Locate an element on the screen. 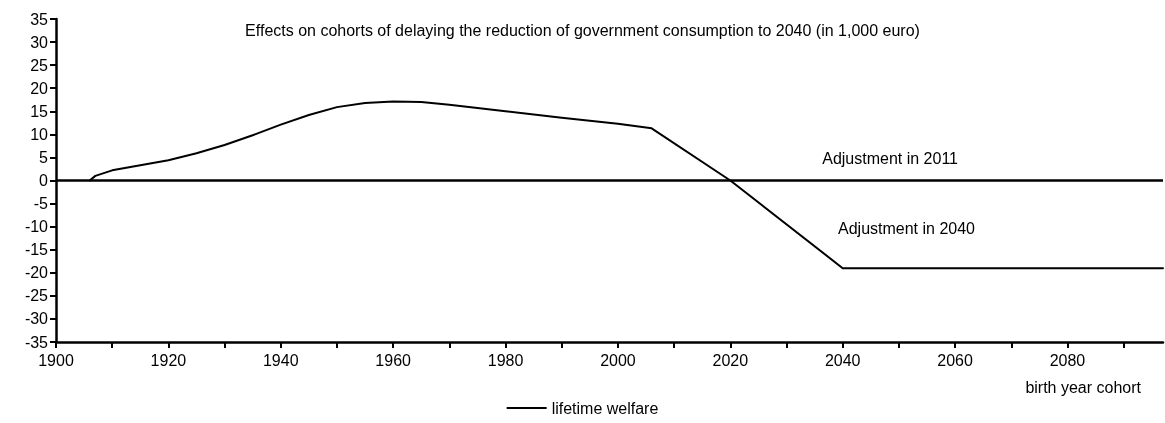 This screenshot has height=423, width=1165. y-tick-label: -35 is located at coordinates (36, 342).